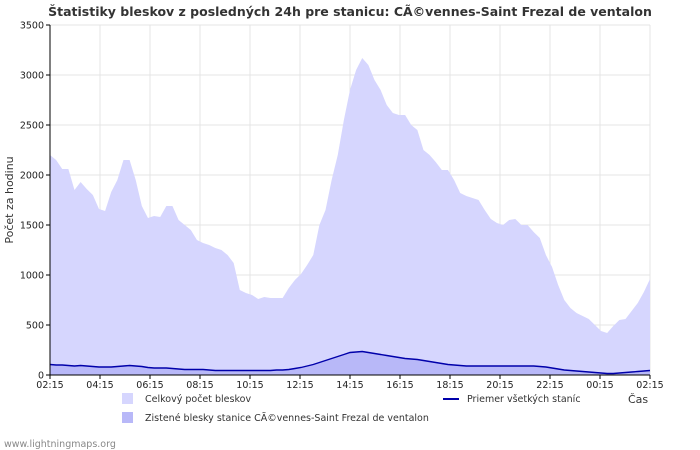 The image size is (700, 450). I want to click on x-tick-label: 14:15, so click(349, 385).